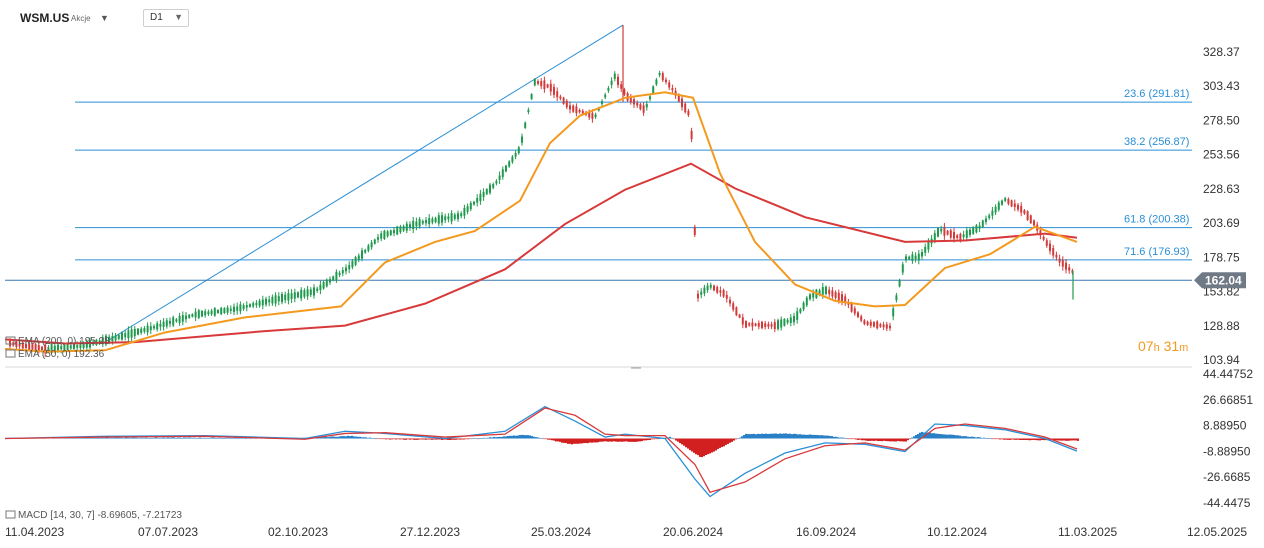 Image resolution: width=1264 pixels, height=548 pixels. I want to click on ticker-symbol: WSM.US, so click(45, 18).